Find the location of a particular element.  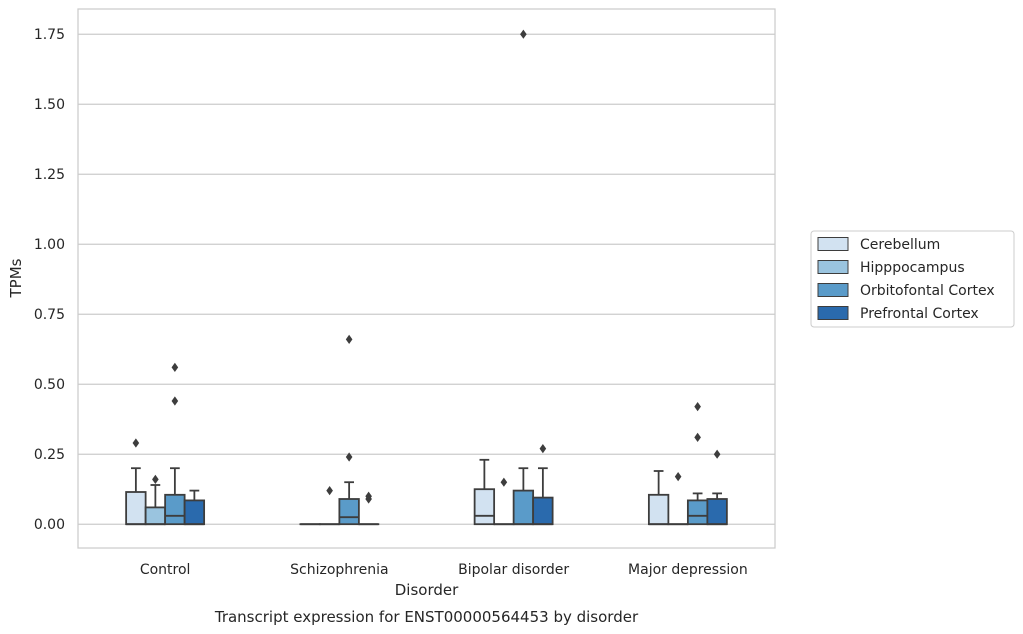

y-tick-label: 0.50 is located at coordinates (49, 385).